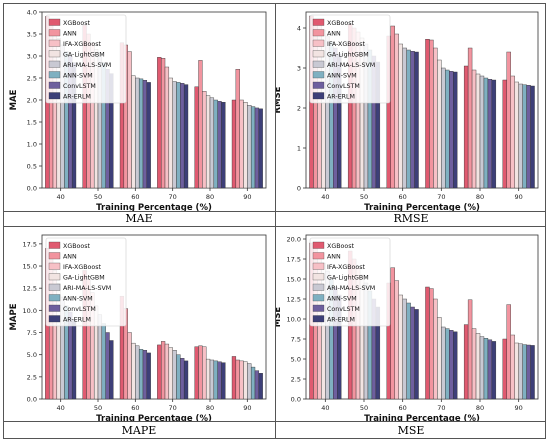 This screenshot has width=550, height=443. I want to click on y-tick-label: 10.0, so click(30, 311).